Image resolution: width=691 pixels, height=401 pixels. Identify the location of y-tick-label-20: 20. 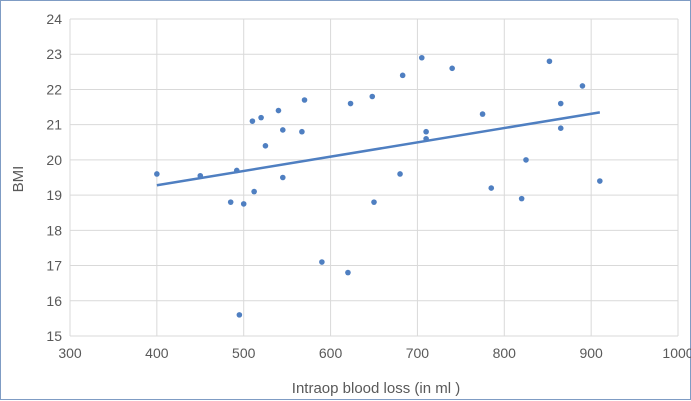
(54, 160).